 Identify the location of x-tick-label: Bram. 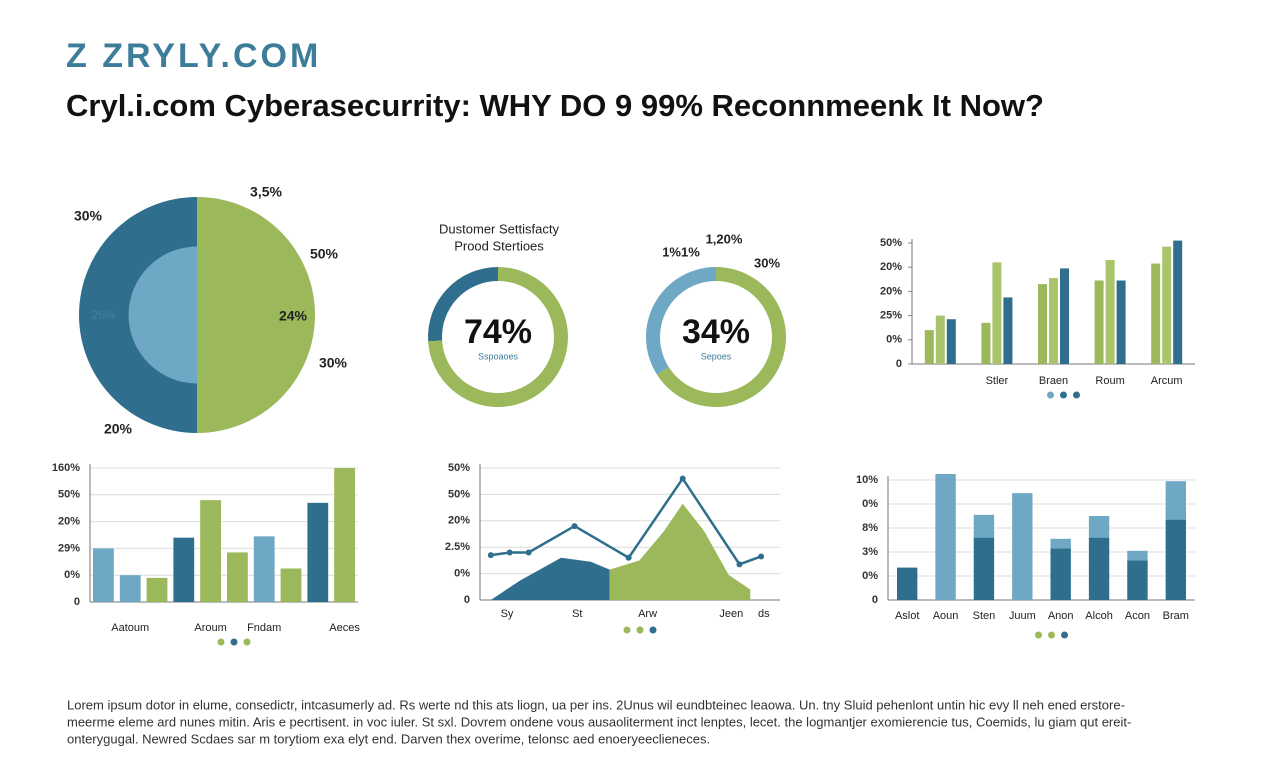
(1176, 616).